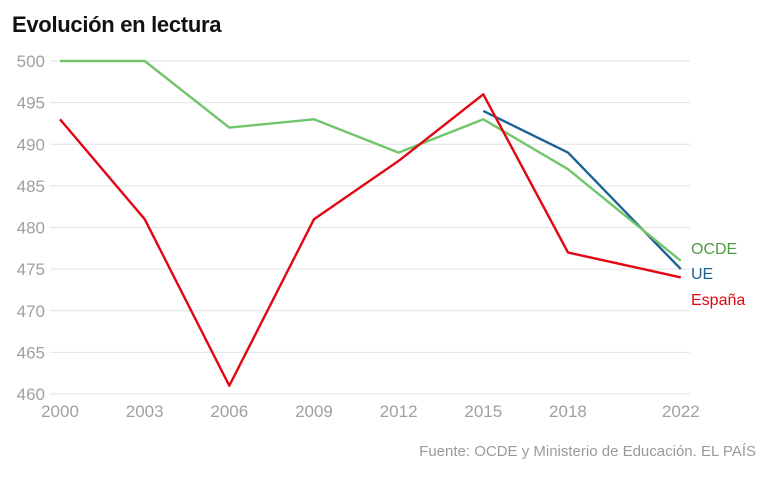 This screenshot has height=482, width=774. I want to click on y-tick-label: 460, so click(31, 394).